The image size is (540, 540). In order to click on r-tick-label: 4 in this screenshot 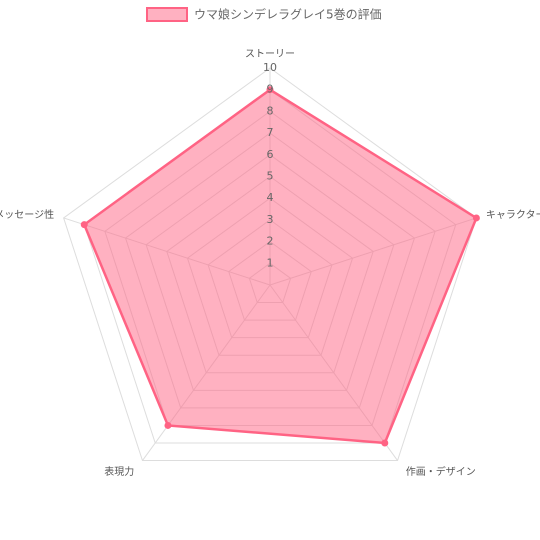, I will do `click(270, 197)`.